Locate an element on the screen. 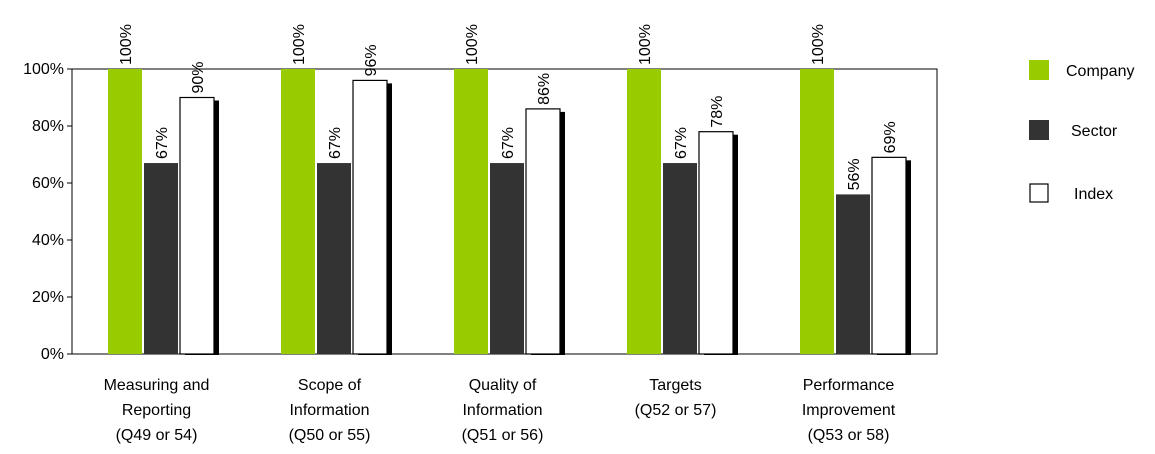  legend-label: Index is located at coordinates (1093, 194).